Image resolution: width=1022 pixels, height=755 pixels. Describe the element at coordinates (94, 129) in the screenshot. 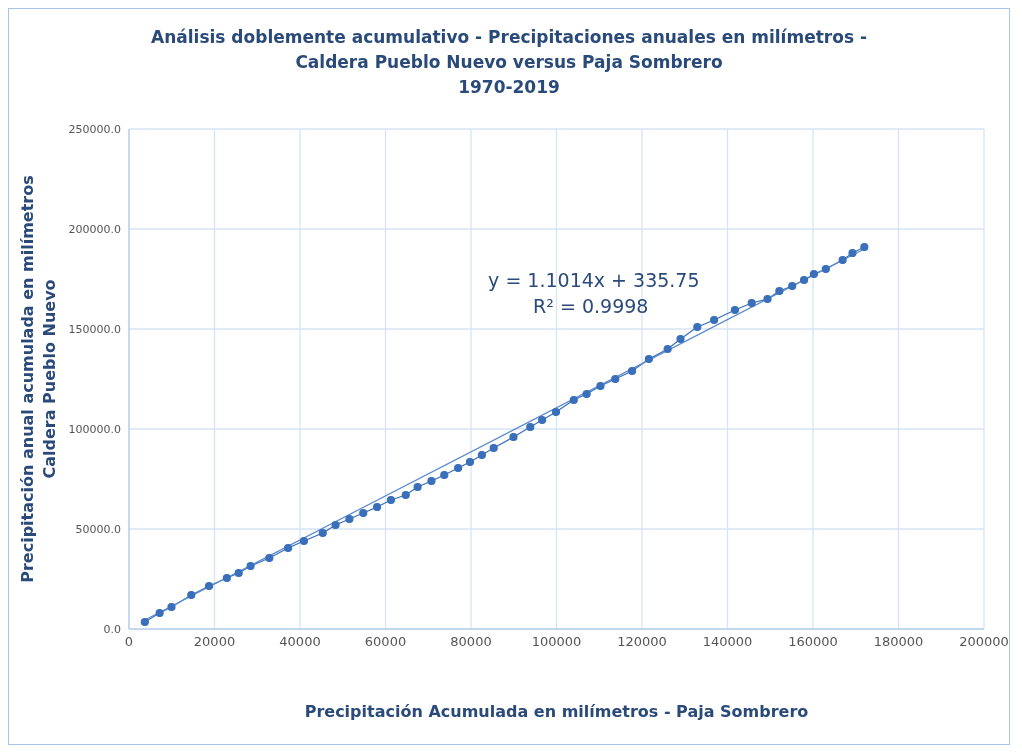

I see `y-tick-label: 250000.0` at that location.